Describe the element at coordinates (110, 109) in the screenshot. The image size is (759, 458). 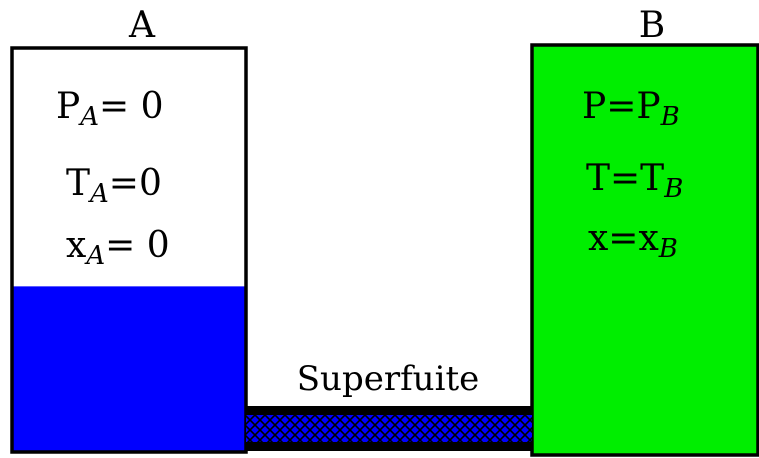
I see `tank-a-pressure: PA= 0` at that location.